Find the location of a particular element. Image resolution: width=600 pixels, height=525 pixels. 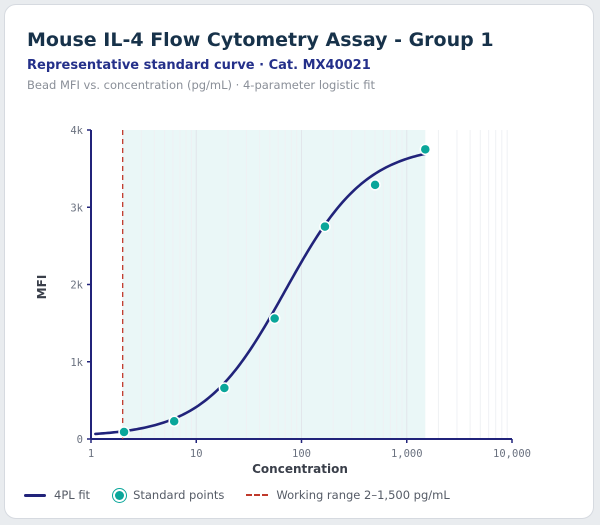

x-tick-label: 100 is located at coordinates (301, 454).